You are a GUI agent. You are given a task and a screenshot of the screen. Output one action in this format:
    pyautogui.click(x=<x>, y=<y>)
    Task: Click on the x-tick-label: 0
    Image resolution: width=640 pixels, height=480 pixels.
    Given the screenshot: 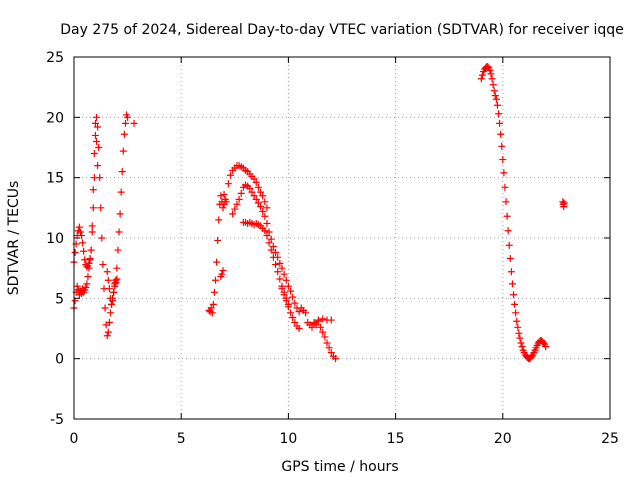 What is the action you would take?
    pyautogui.click(x=74, y=439)
    